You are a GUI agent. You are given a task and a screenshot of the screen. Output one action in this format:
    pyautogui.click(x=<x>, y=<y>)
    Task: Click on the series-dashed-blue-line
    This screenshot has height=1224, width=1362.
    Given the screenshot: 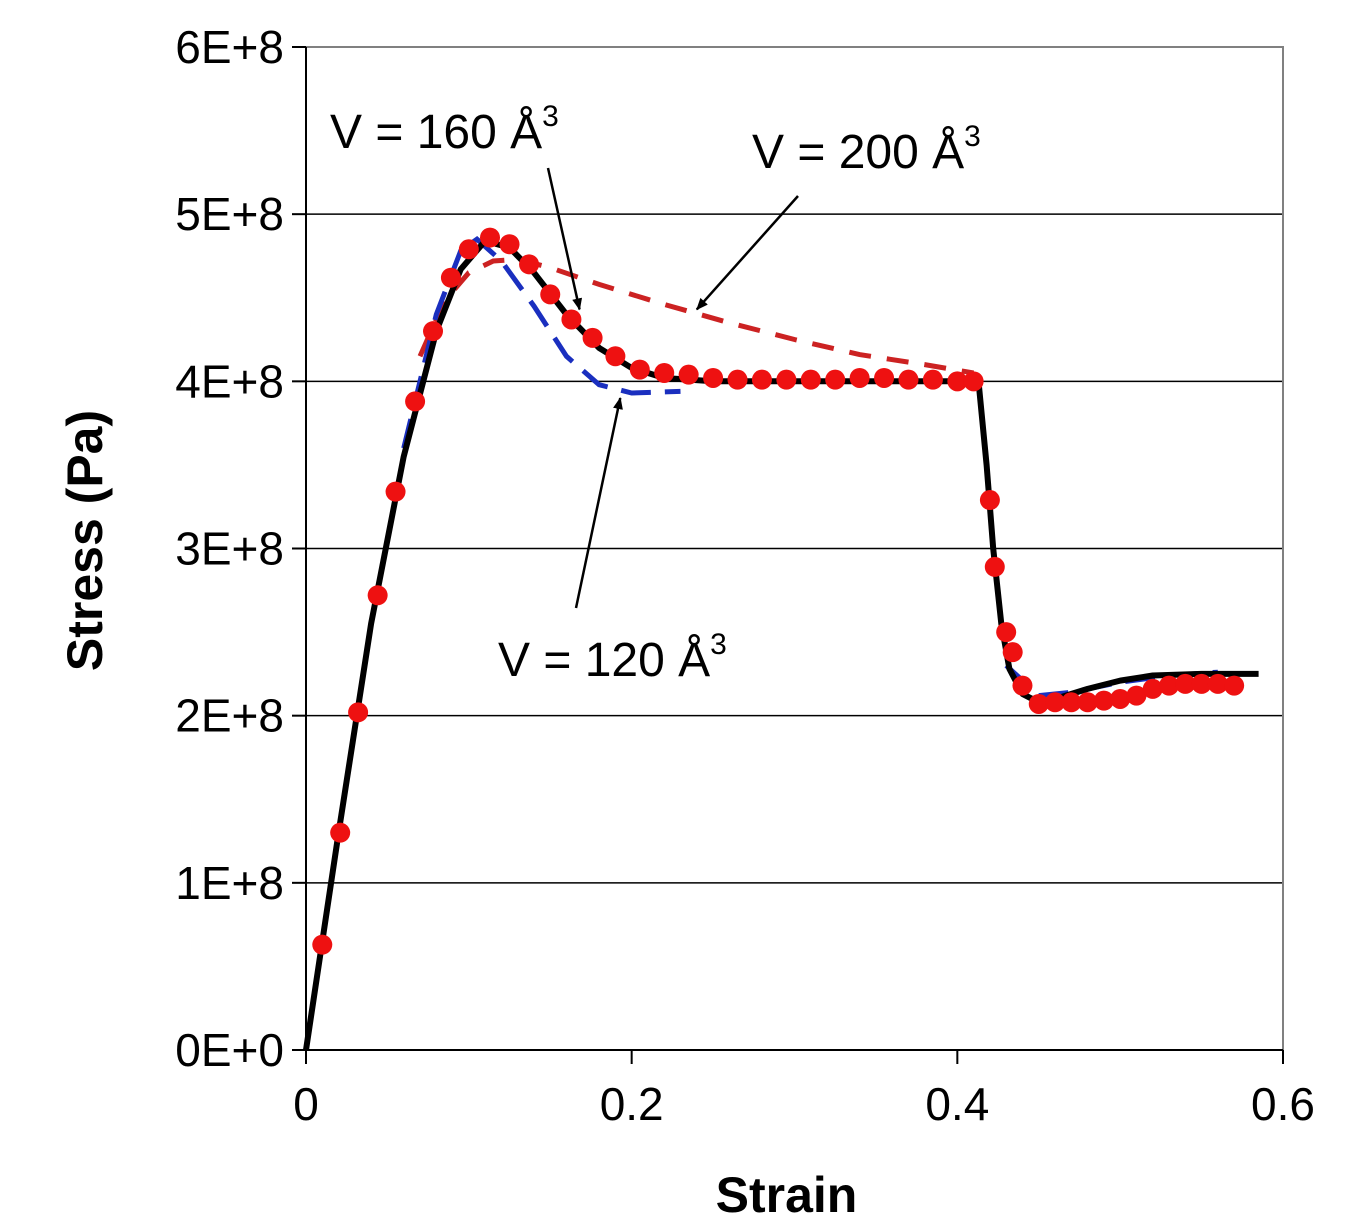 What is the action you would take?
    pyautogui.click(x=541, y=342)
    